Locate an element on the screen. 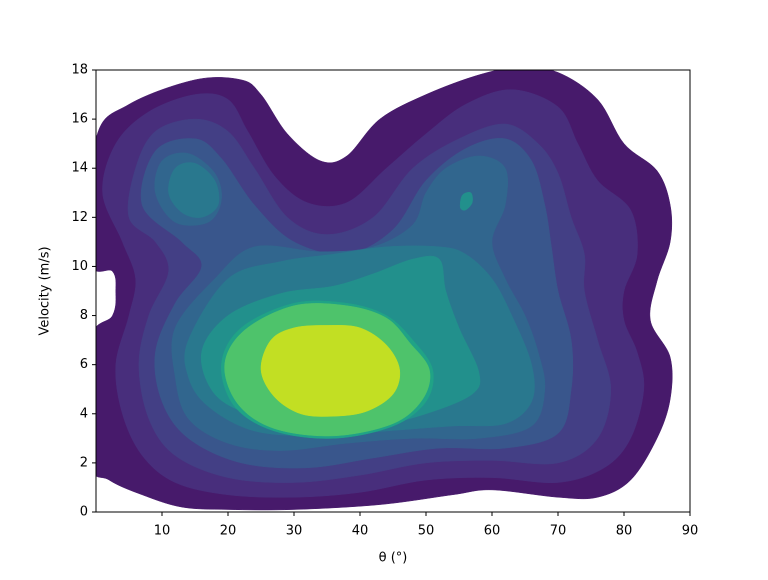  x-tick-label: 90 is located at coordinates (690, 531).